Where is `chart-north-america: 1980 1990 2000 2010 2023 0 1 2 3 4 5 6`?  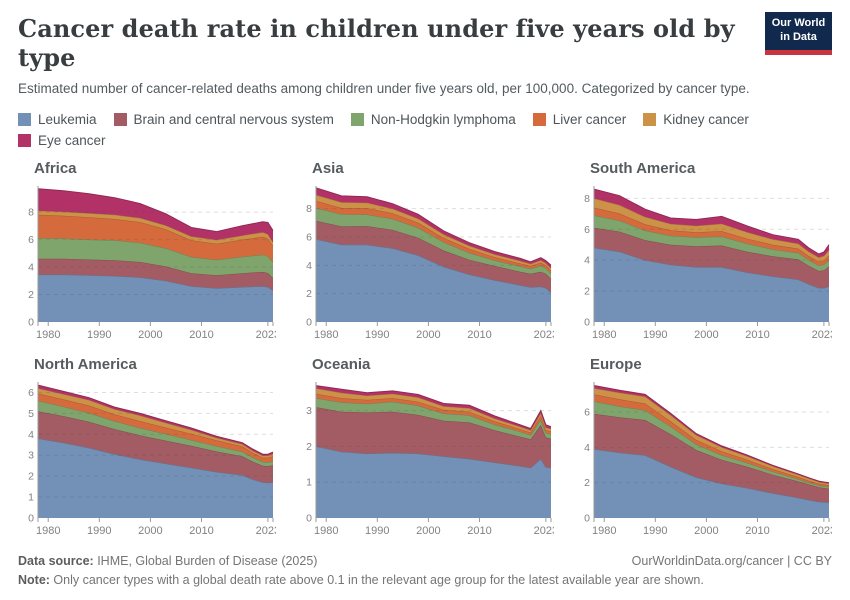 chart-north-america: 1980 1990 2000 2010 2023 0 1 2 3 4 5 6 is located at coordinates (152, 459).